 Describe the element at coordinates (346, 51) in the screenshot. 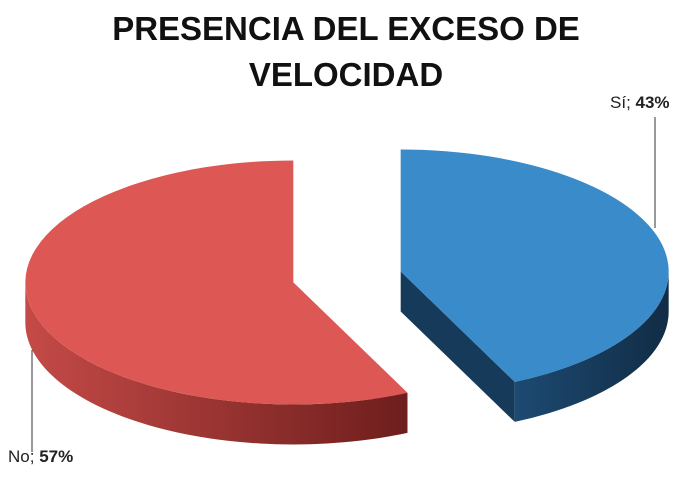

I see `chart-title: PRESENCIA DEL EXCESO DE VELOCIDAD` at that location.